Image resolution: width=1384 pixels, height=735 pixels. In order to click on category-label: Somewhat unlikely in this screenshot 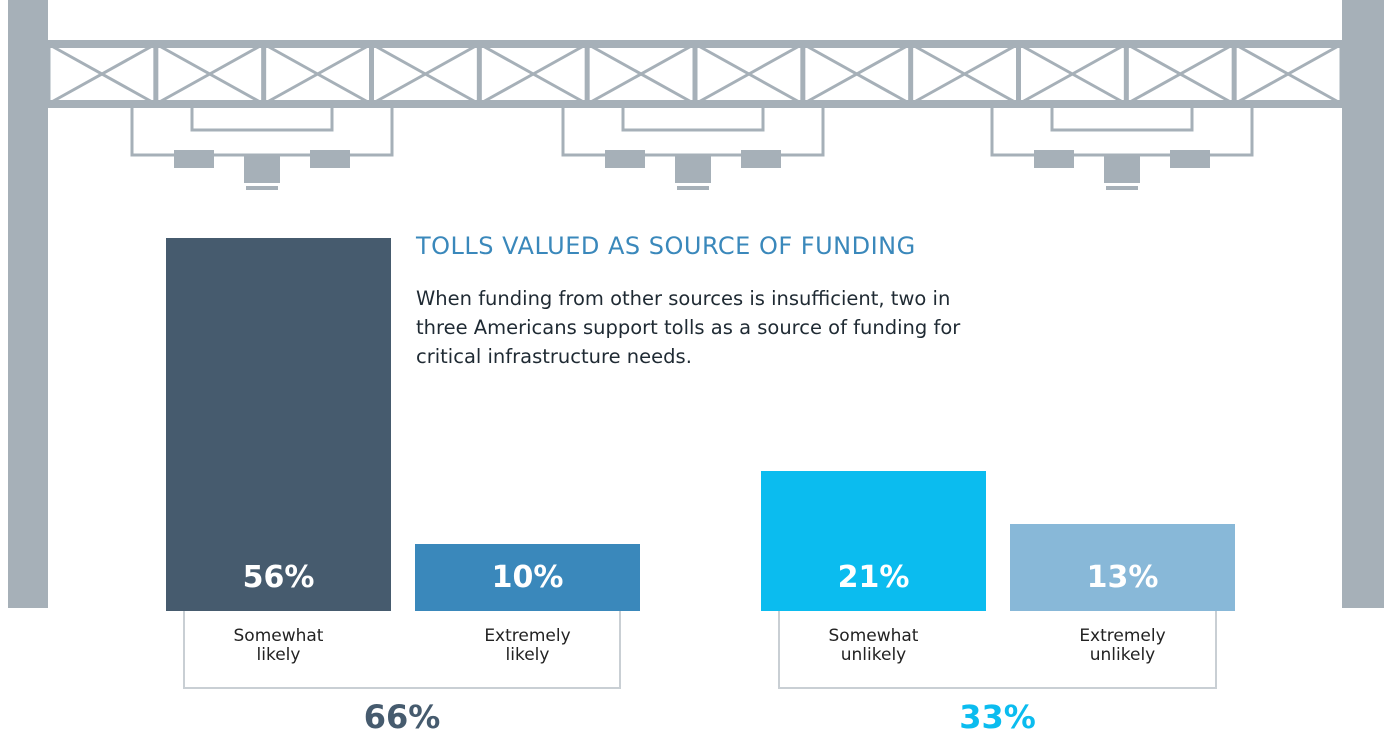, I will do `click(873, 645)`.